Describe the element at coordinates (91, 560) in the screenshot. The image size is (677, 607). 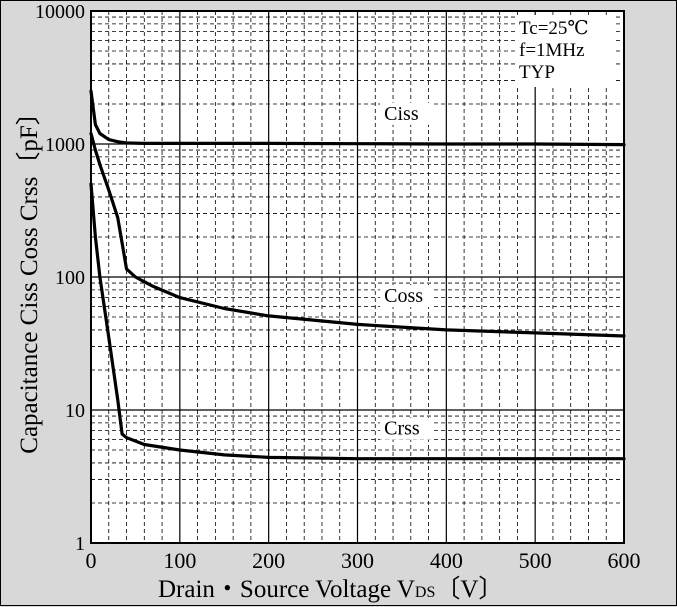
I see `x-tick-label: 0` at that location.